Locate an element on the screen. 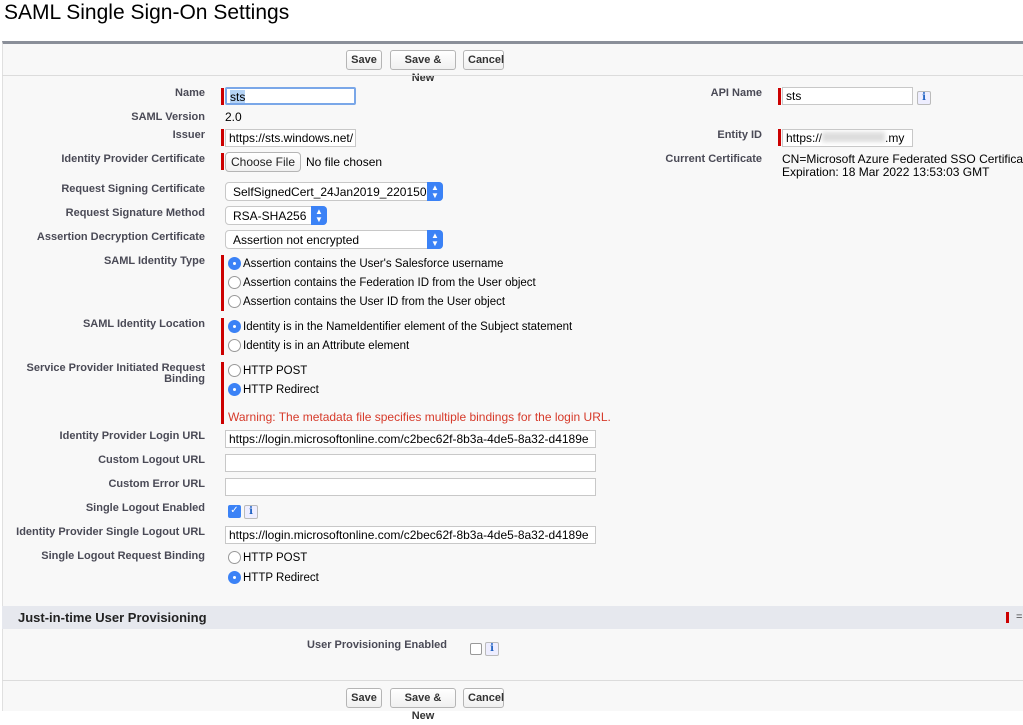 The height and width of the screenshot is (725, 1023). single-logout-enabled-label: Single Logout Enabled is located at coordinates (145, 508).